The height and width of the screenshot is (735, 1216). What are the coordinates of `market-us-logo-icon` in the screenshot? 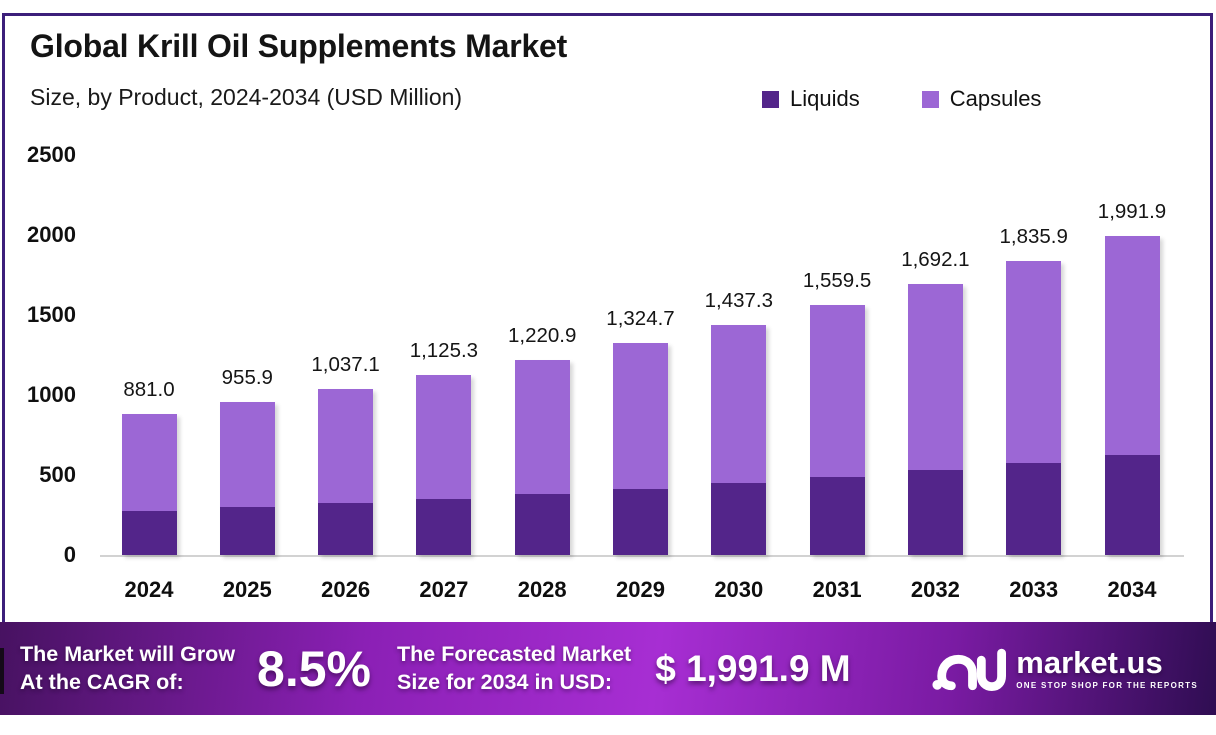 It's located at (969, 669).